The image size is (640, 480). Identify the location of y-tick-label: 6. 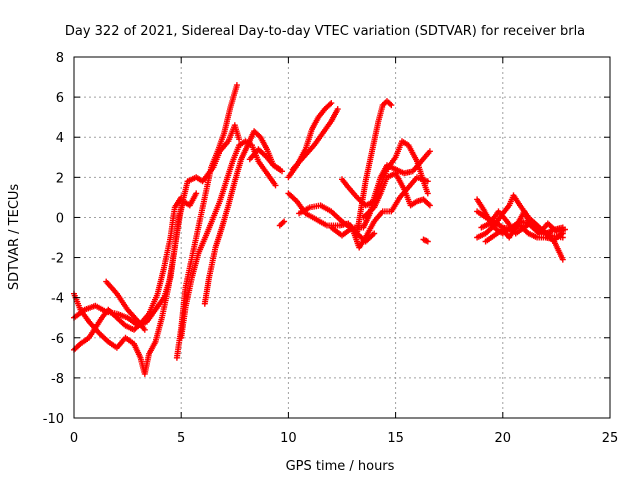
(60, 98).